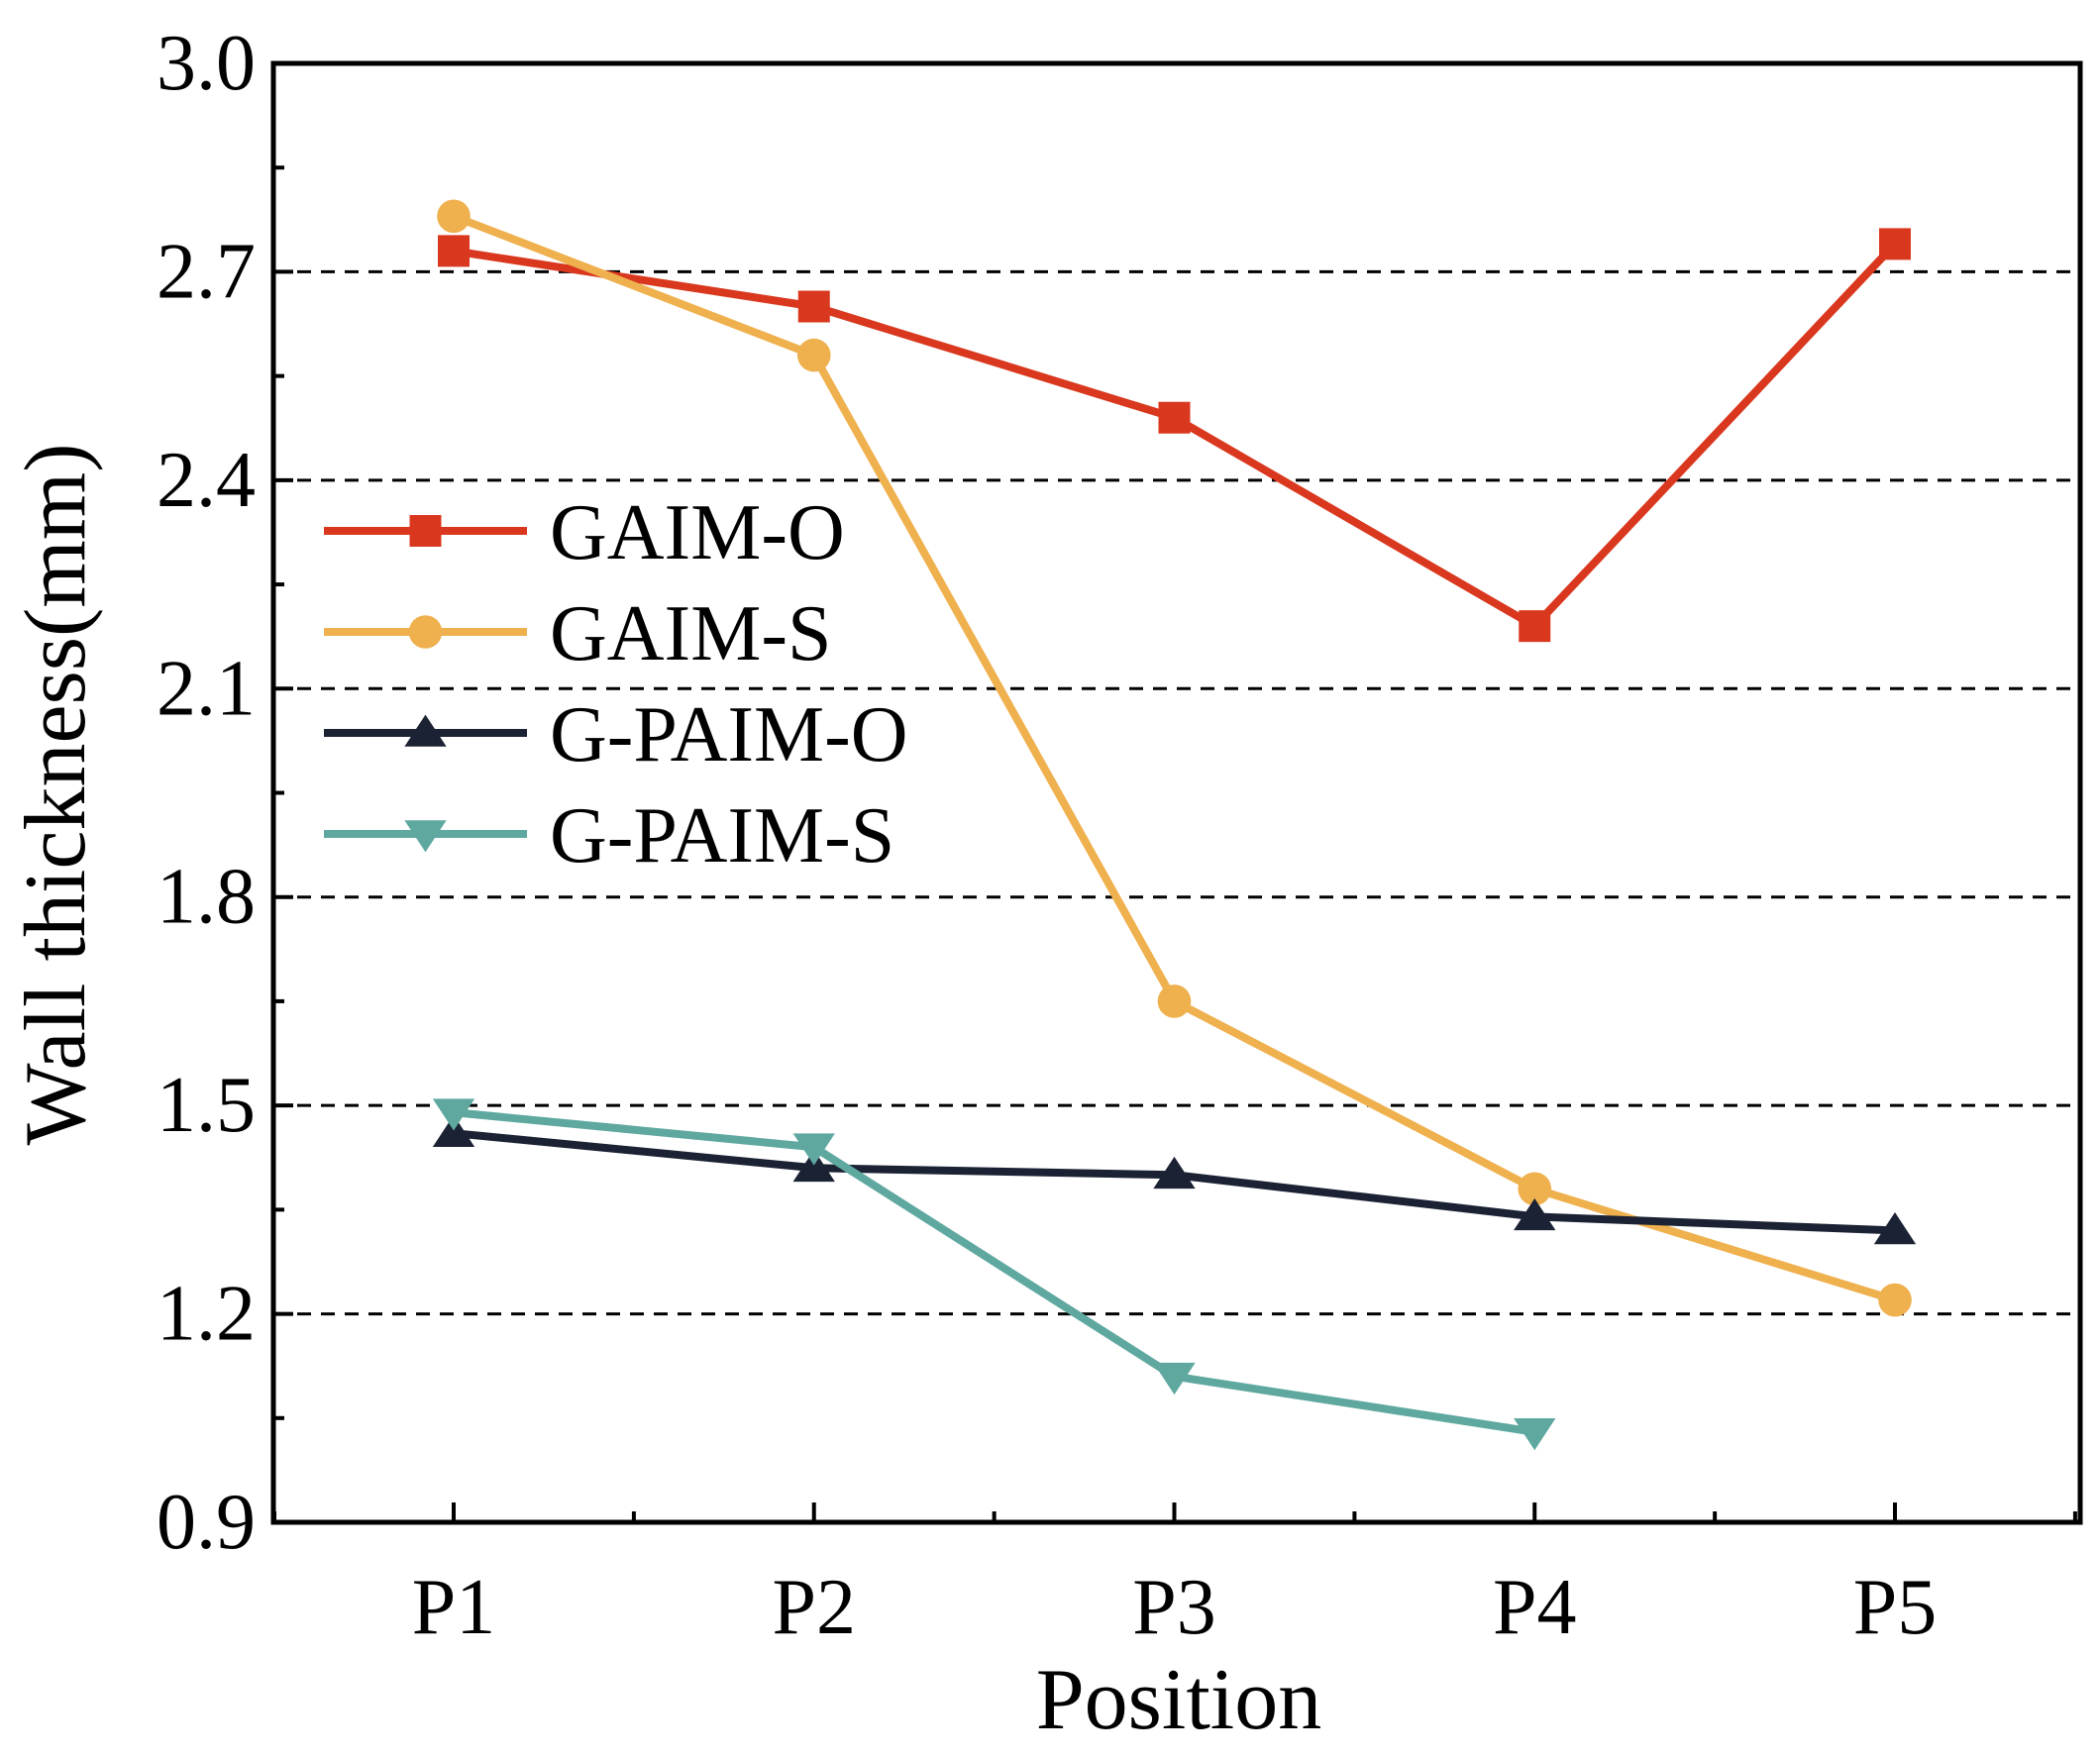 This screenshot has height=1759, width=2100. I want to click on legend-label: GAIM-S, so click(690, 633).